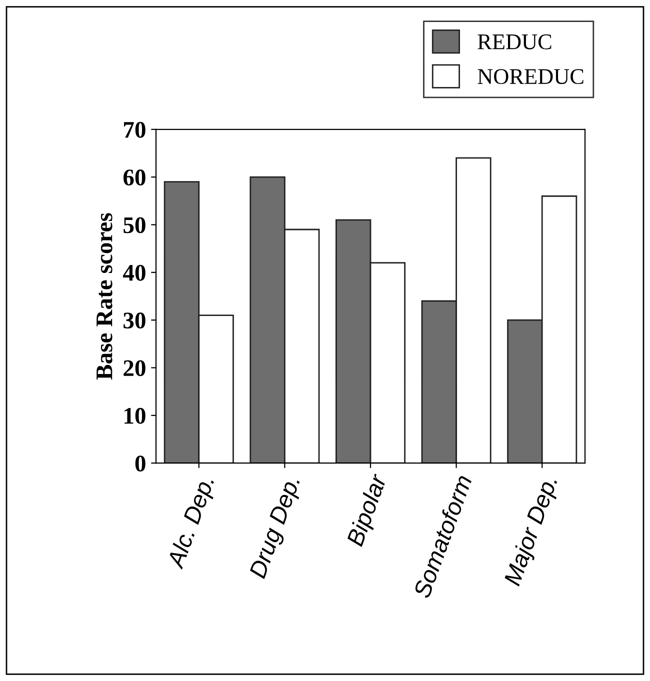  I want to click on x-tick-label: Major Dep., so click(532, 532).